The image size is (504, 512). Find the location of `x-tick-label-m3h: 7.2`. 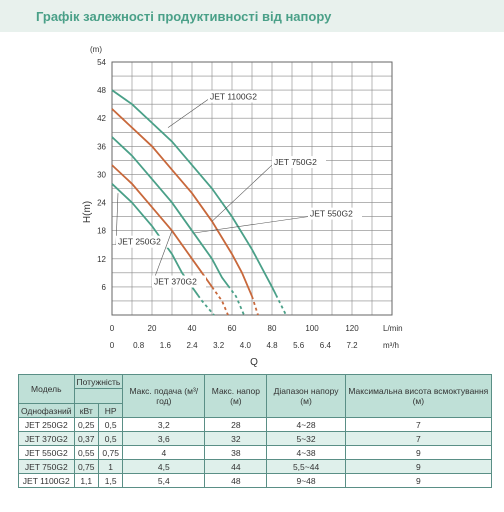

x-tick-label-m3h: 7.2 is located at coordinates (352, 345).